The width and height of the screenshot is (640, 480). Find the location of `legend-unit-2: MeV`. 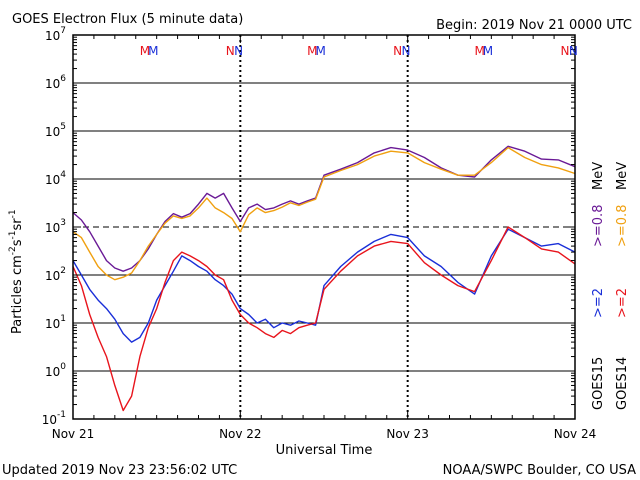

legend-unit-2: MeV is located at coordinates (622, 176).